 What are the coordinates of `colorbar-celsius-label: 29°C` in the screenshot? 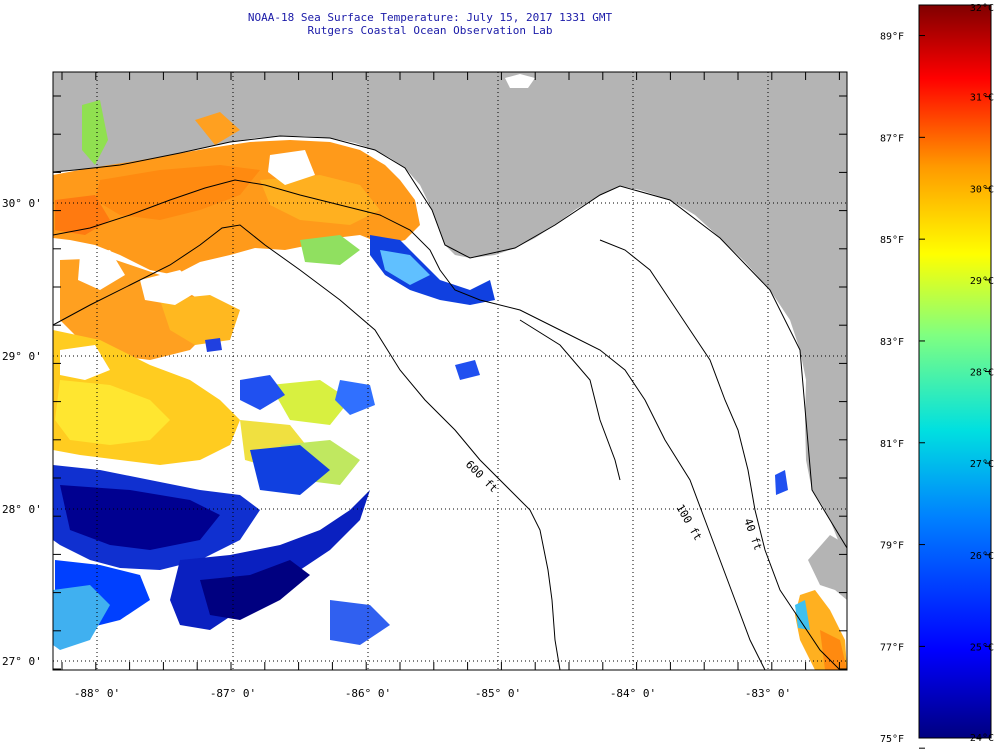 It's located at (982, 281).